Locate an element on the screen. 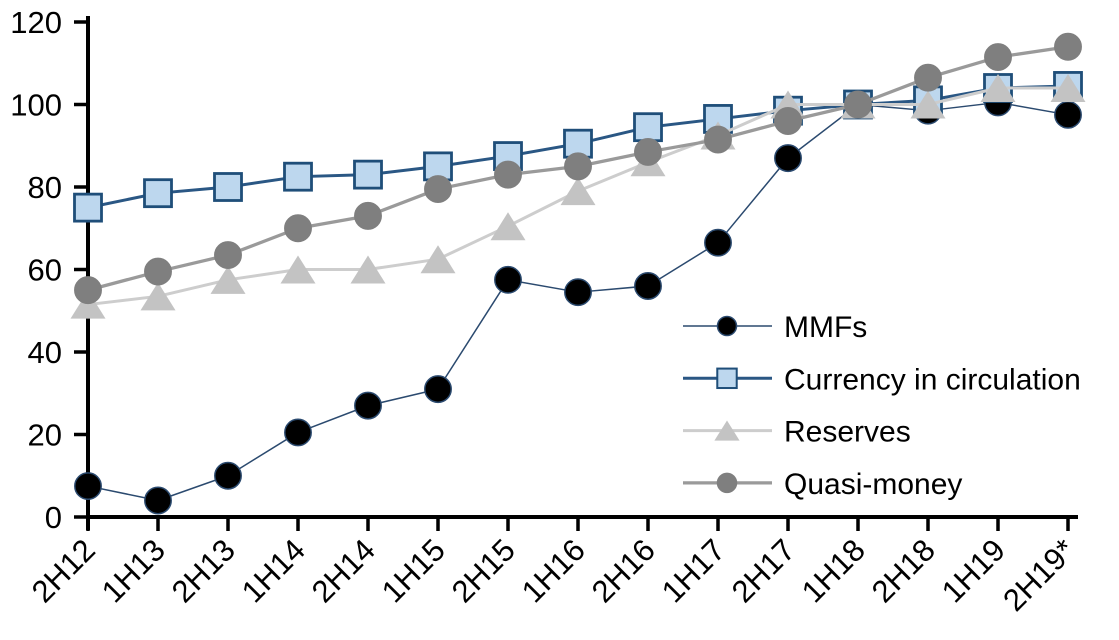  data-point-quasi-money-1h17 is located at coordinates (718, 139).